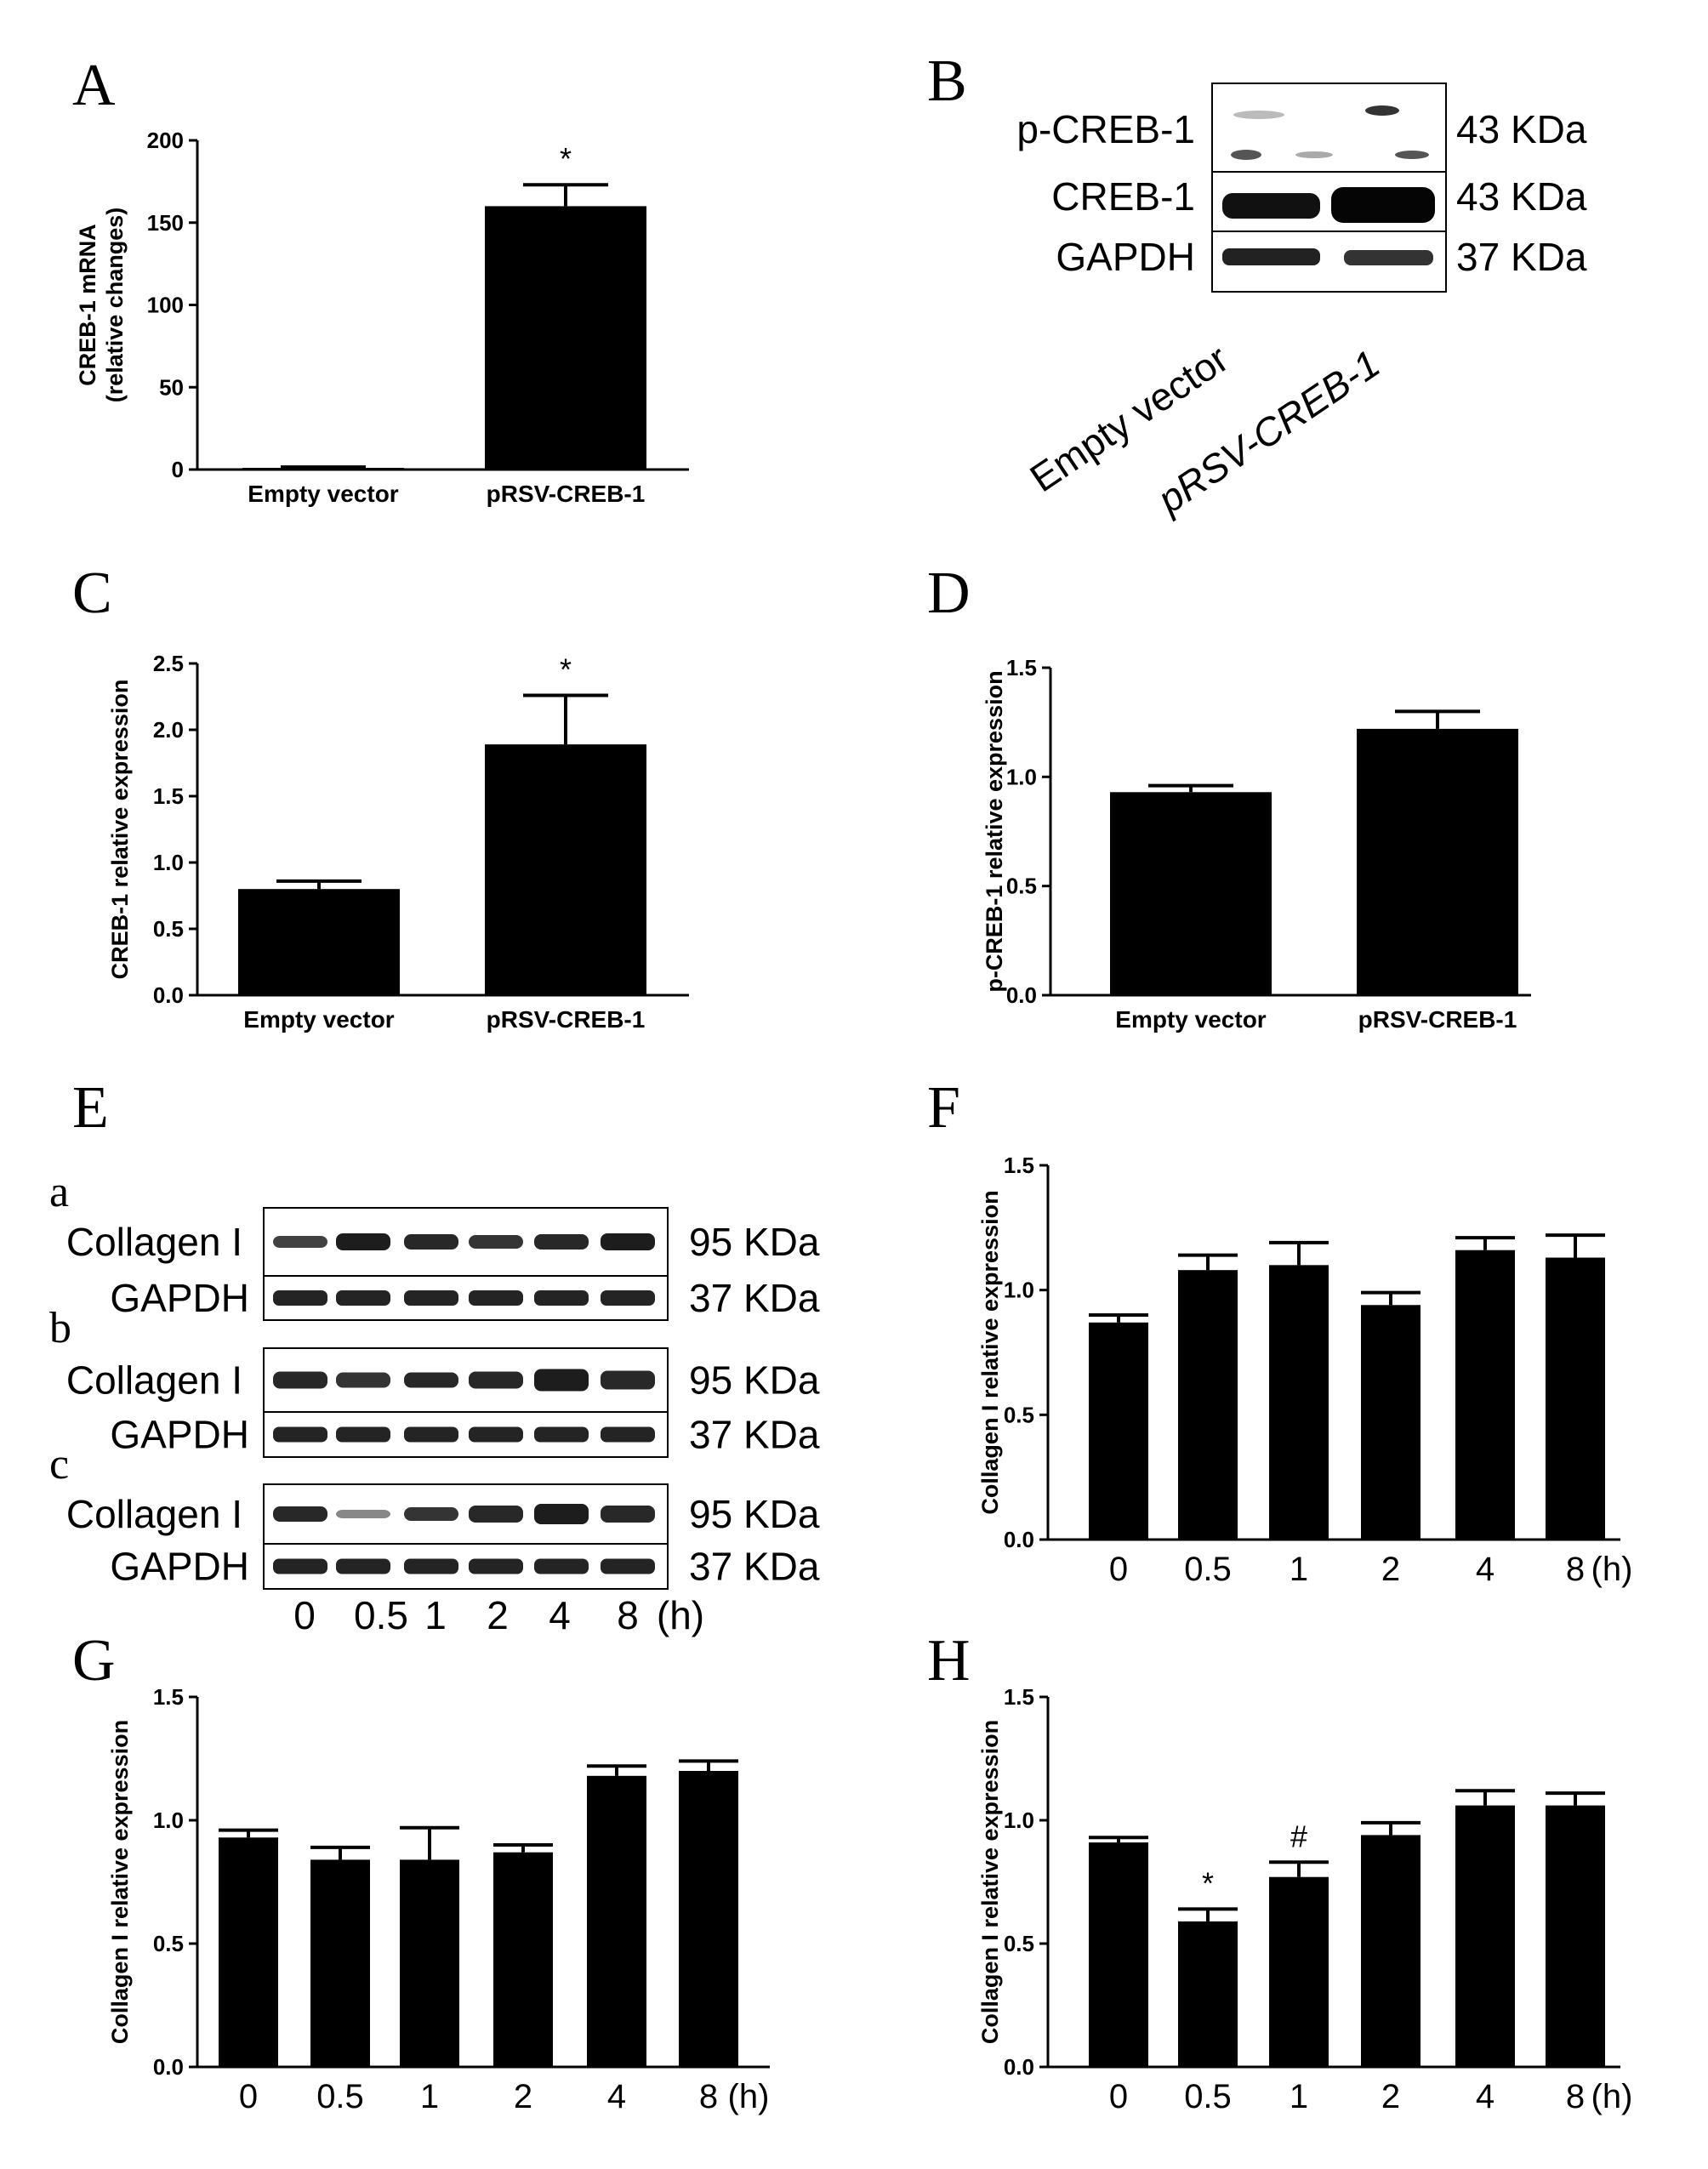  What do you see at coordinates (165, 305) in the screenshot?
I see `y-tick-label: 100` at bounding box center [165, 305].